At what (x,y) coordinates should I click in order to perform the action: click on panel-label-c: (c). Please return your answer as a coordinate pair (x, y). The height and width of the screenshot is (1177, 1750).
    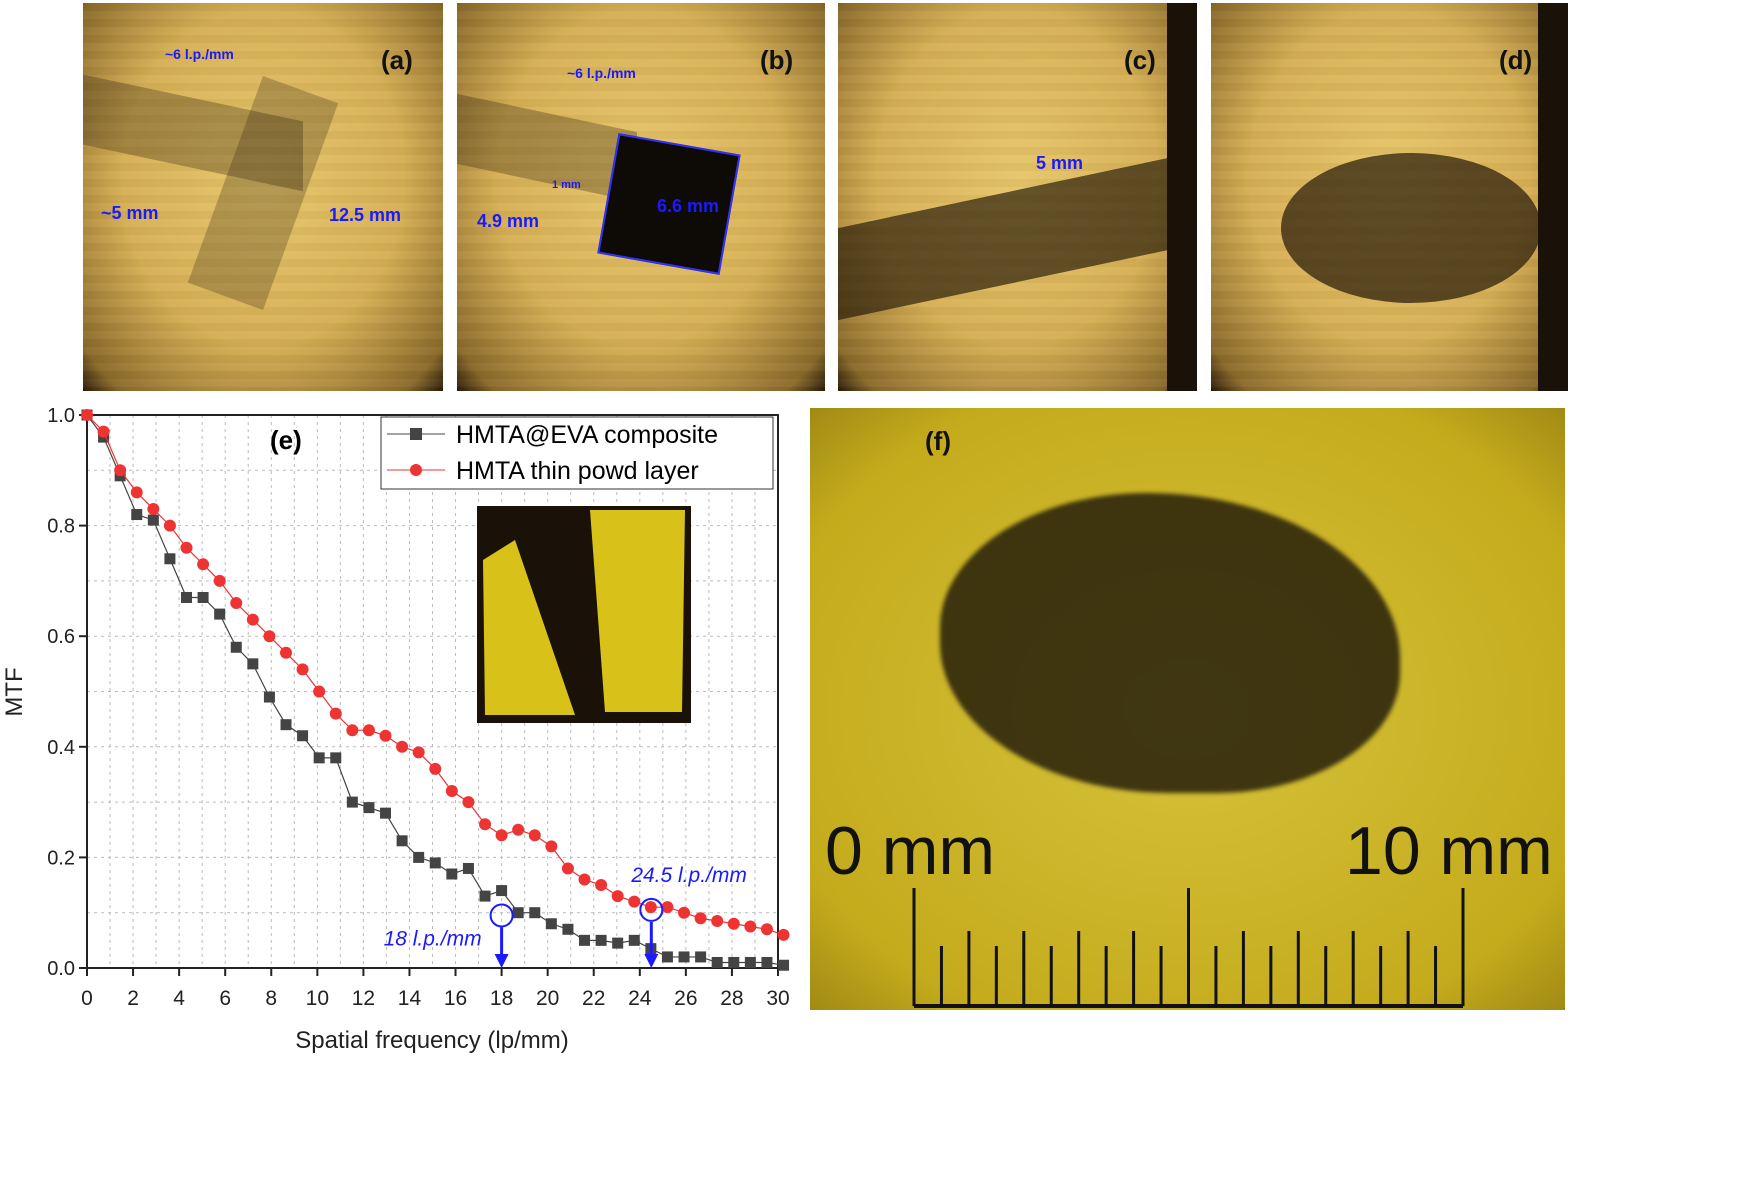
    Looking at the image, I should click on (1140, 60).